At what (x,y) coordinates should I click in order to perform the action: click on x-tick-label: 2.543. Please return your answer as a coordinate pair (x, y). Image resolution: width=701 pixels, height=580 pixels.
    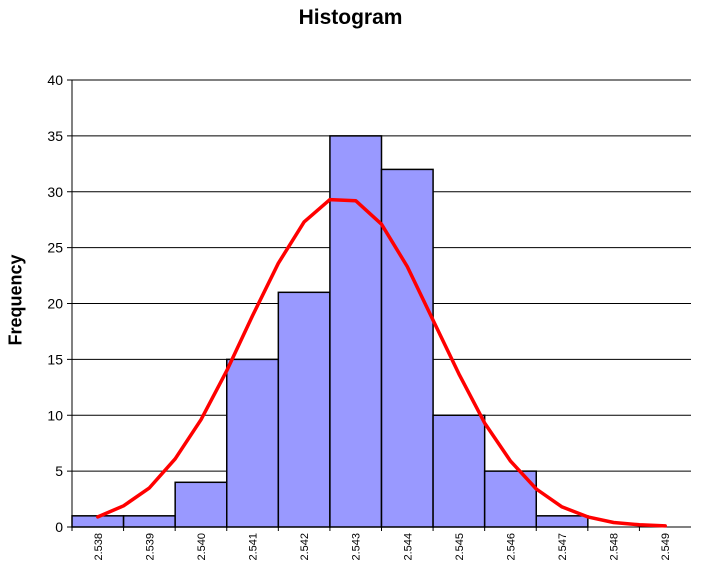
    Looking at the image, I should click on (357, 547).